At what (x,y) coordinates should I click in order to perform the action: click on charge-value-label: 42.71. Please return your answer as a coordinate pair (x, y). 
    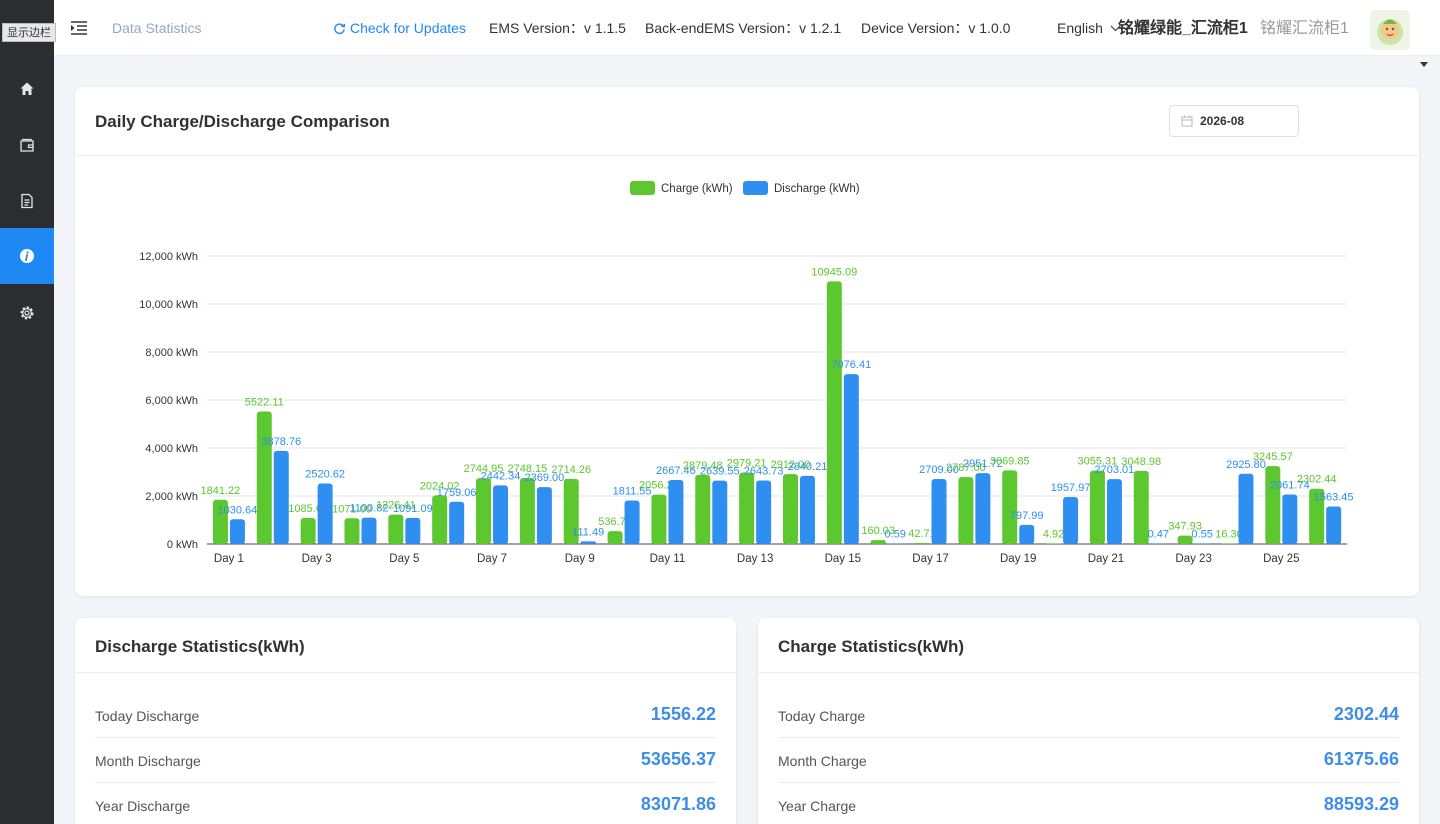
    Looking at the image, I should click on (922, 534).